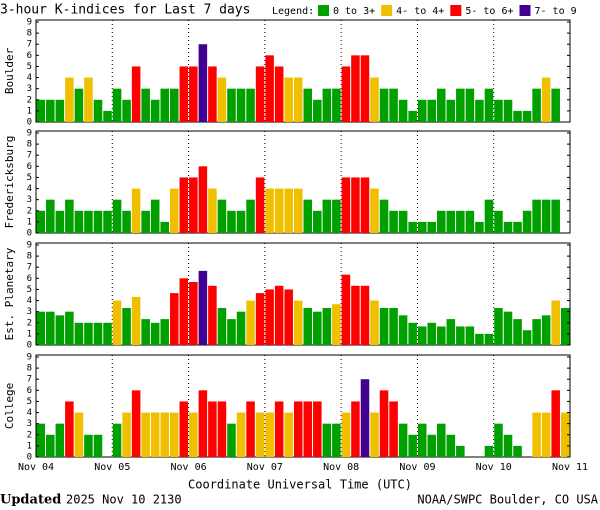  What do you see at coordinates (9, 70) in the screenshot?
I see `y-axis-label: Boulder` at bounding box center [9, 70].